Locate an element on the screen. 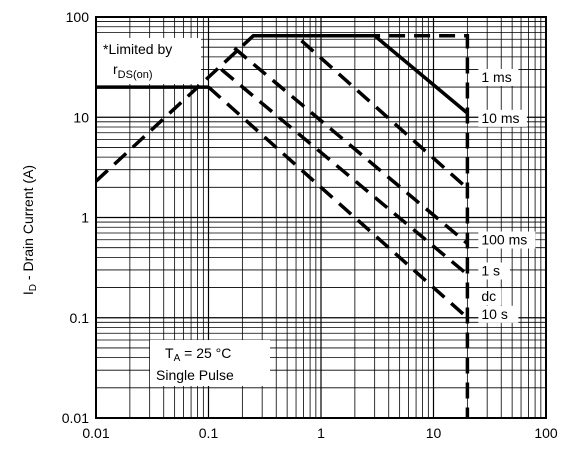 This screenshot has width=574, height=456. ta-label: TA = 25 °C is located at coordinates (198, 354).